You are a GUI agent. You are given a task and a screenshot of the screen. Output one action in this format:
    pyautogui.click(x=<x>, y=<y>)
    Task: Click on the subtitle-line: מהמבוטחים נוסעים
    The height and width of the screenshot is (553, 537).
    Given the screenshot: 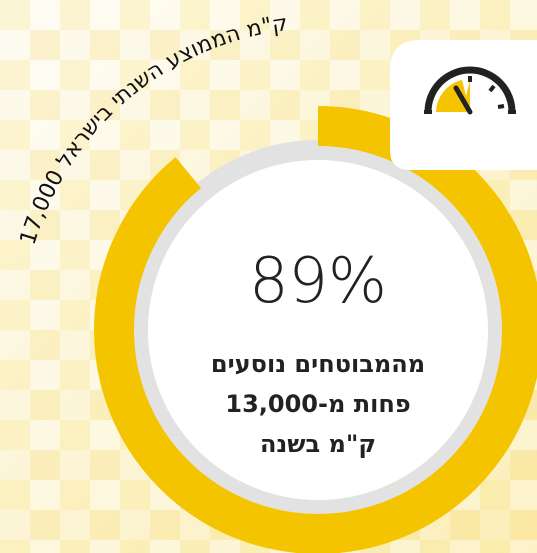 What is the action you would take?
    pyautogui.click(x=318, y=364)
    